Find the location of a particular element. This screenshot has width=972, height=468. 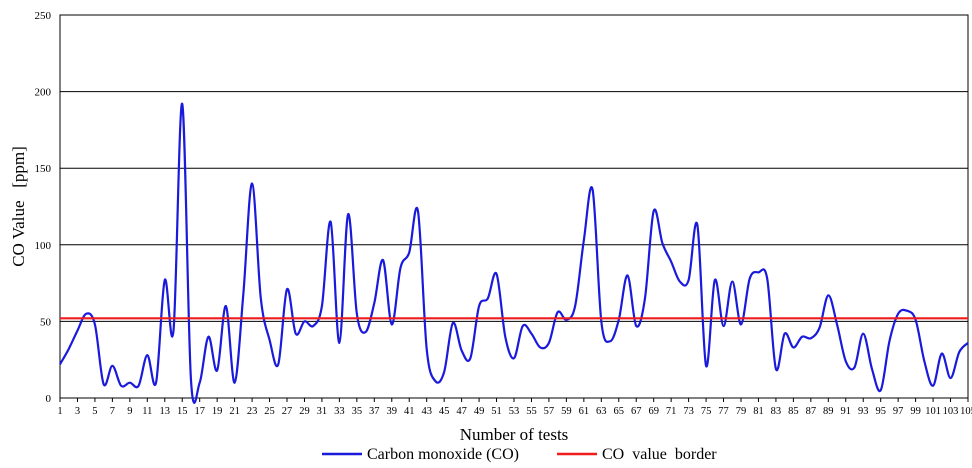

x-tick-label: 83 is located at coordinates (776, 411).